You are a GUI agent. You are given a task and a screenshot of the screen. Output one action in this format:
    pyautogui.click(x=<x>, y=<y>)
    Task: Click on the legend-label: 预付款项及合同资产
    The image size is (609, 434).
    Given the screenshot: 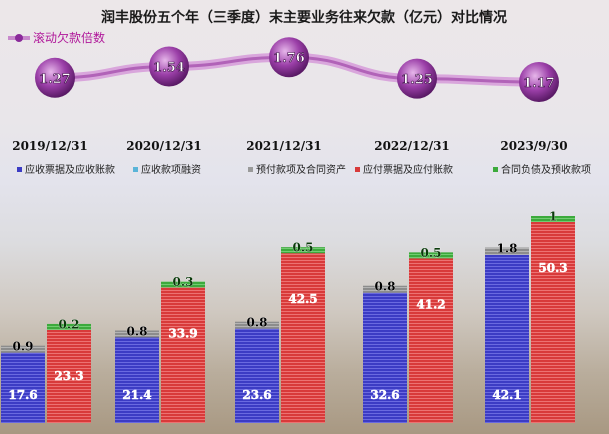 What is the action you would take?
    pyautogui.click(x=301, y=169)
    